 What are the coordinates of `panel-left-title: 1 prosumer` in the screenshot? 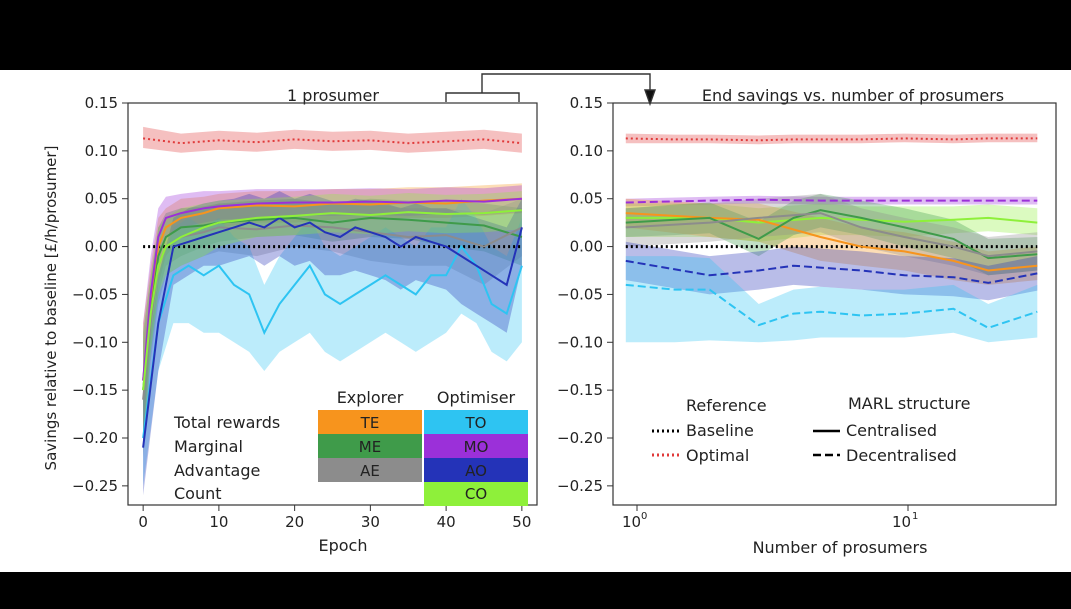 It's located at (333, 95).